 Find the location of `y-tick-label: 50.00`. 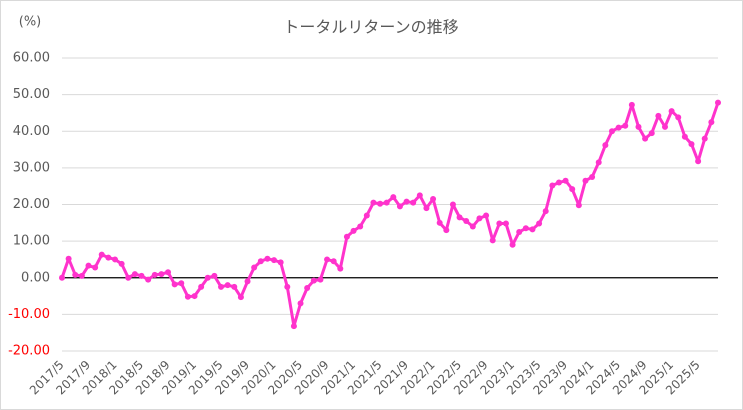

y-tick-label: 50.00 is located at coordinates (31, 94).